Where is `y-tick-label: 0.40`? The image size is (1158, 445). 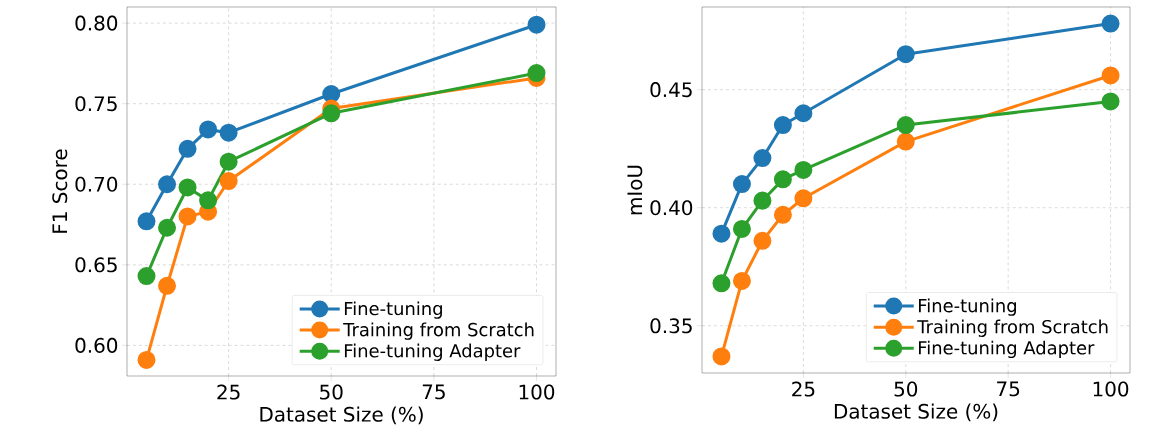
y-tick-label: 0.40 is located at coordinates (671, 208).